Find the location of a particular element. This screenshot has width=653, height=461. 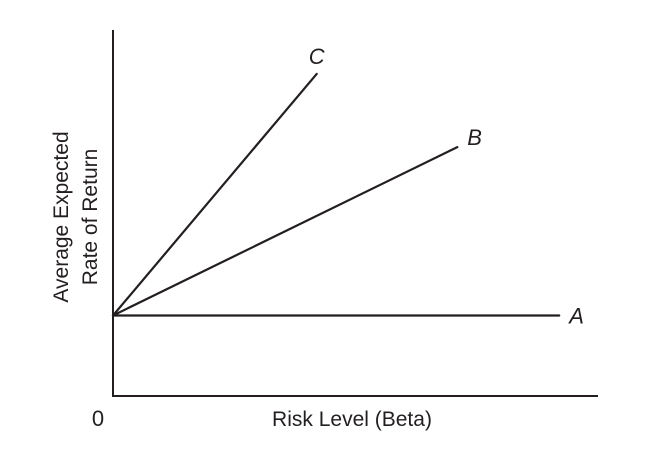

x-axis-title: Risk Level (Beta) is located at coordinates (352, 419).